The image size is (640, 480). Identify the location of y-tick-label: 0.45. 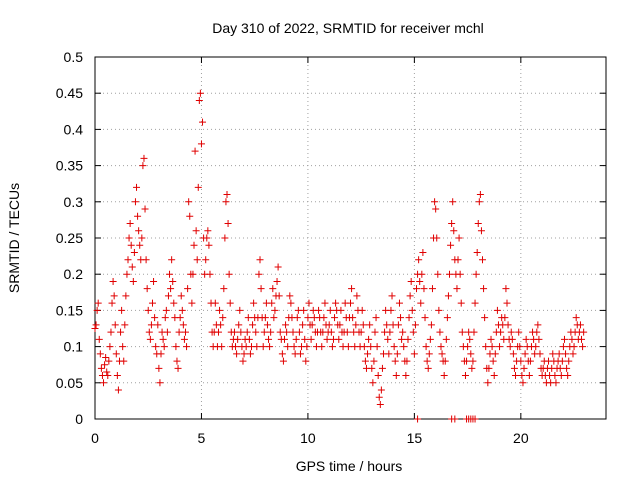
(69, 93).